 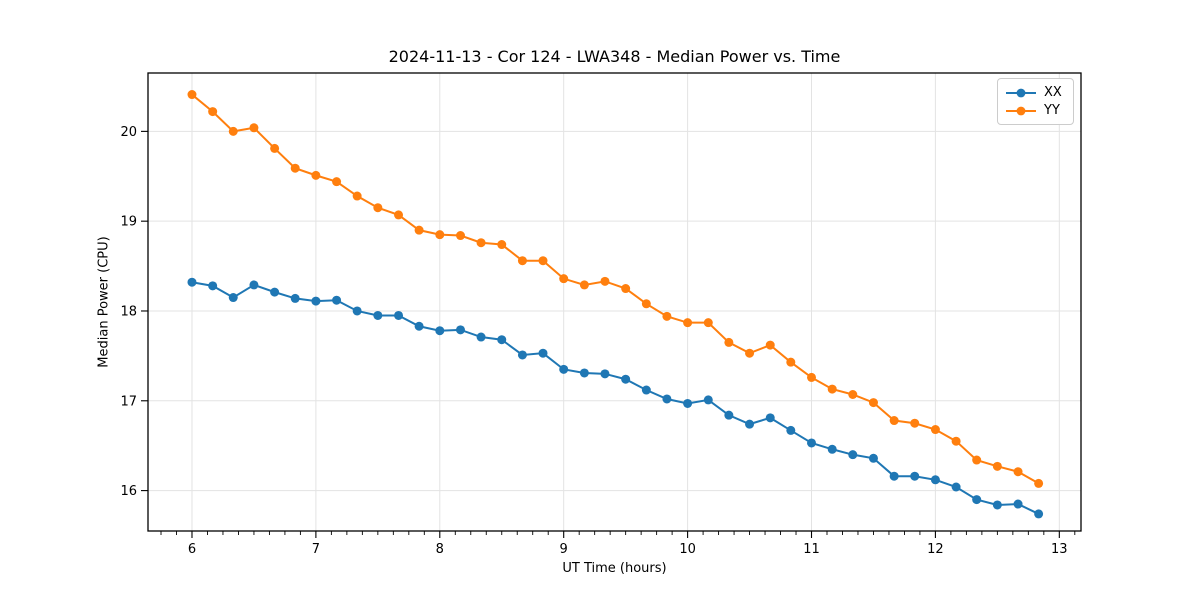 What do you see at coordinates (440, 549) in the screenshot?
I see `x-tick-label: 8` at bounding box center [440, 549].